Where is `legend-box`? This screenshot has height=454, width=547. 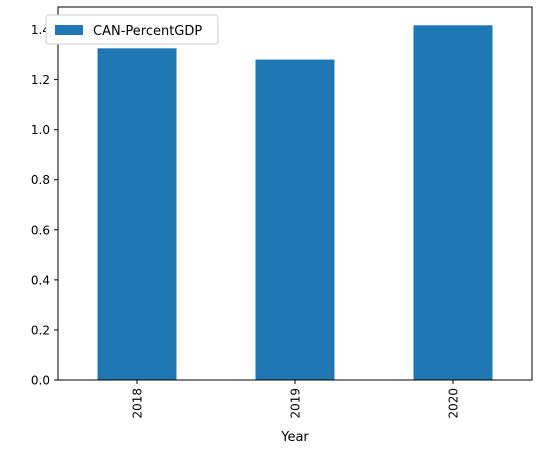 legend-box is located at coordinates (132, 29).